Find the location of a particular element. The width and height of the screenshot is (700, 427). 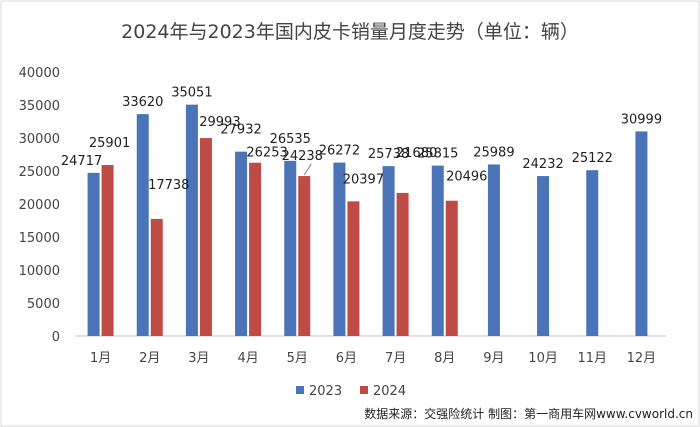

x-tick-label: 7月 is located at coordinates (395, 358).